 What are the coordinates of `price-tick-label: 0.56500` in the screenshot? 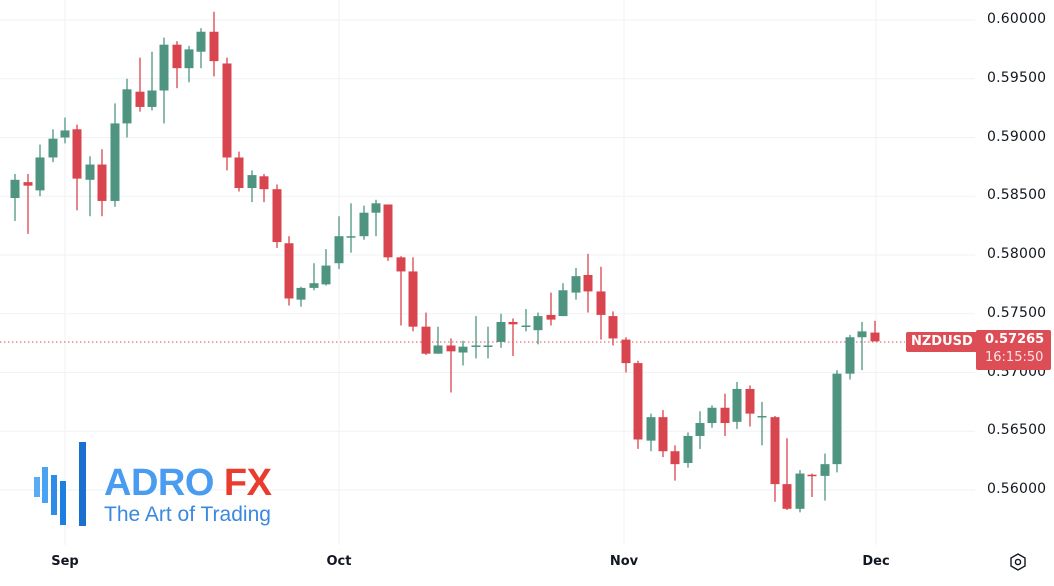 It's located at (1017, 430).